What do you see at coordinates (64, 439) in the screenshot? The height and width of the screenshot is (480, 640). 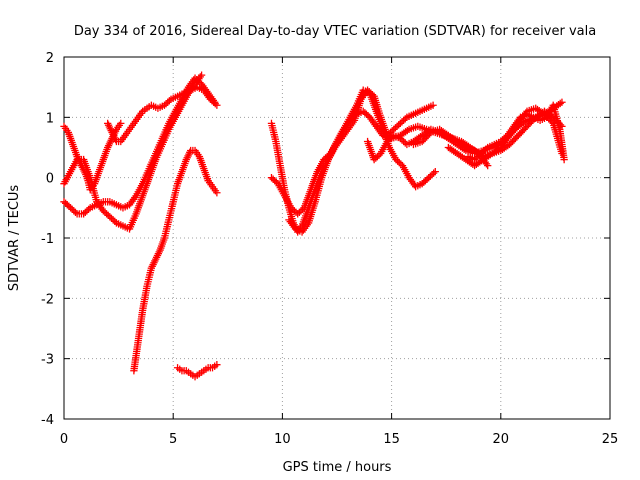 I see `x-tick-label: 0` at bounding box center [64, 439].